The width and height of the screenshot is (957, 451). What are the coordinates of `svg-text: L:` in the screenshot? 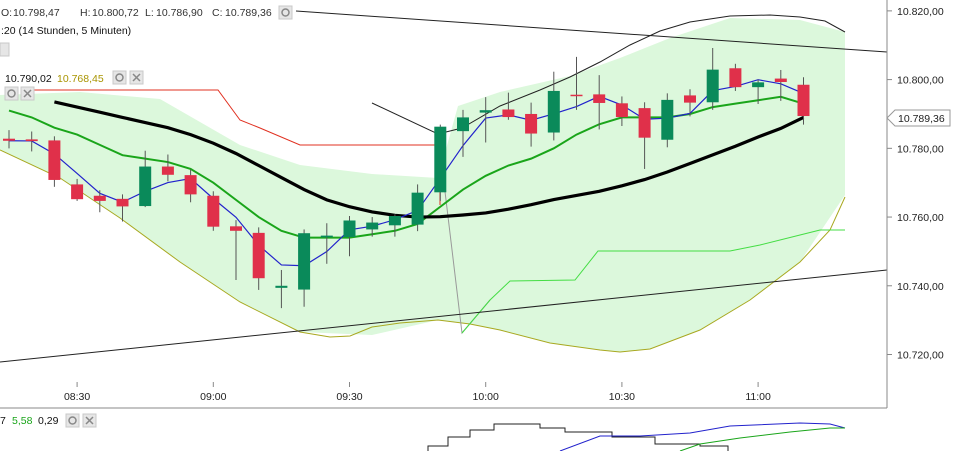 It's located at (149, 13).